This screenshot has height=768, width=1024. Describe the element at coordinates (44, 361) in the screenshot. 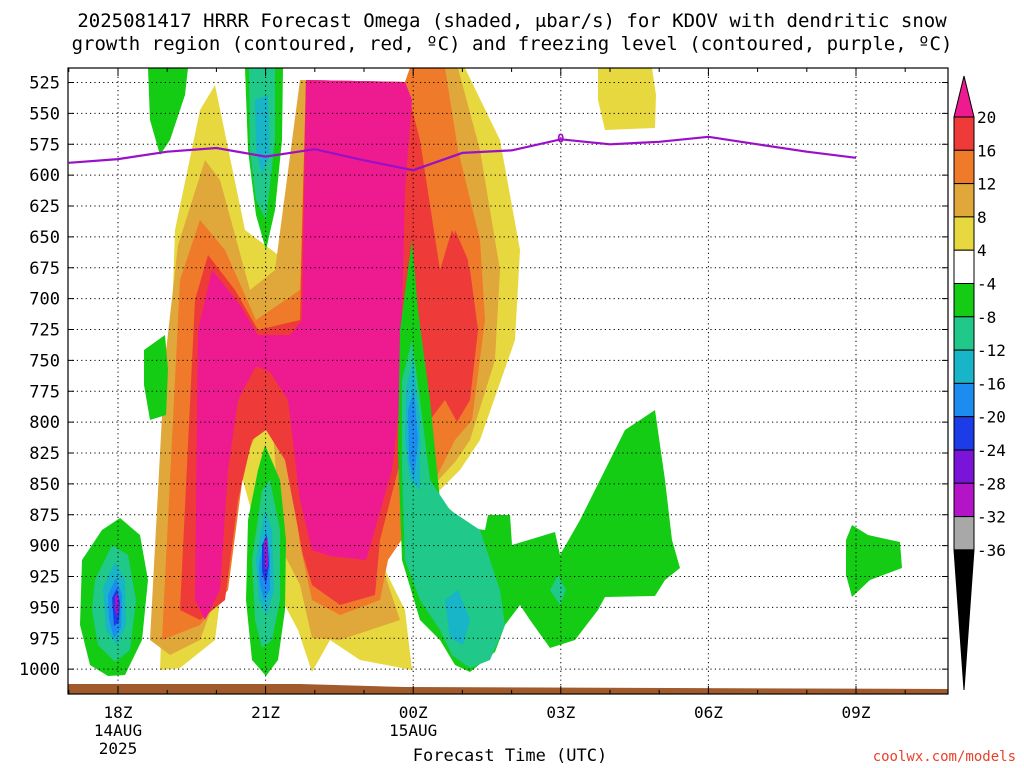

I see `y-tick-label: 750` at that location.